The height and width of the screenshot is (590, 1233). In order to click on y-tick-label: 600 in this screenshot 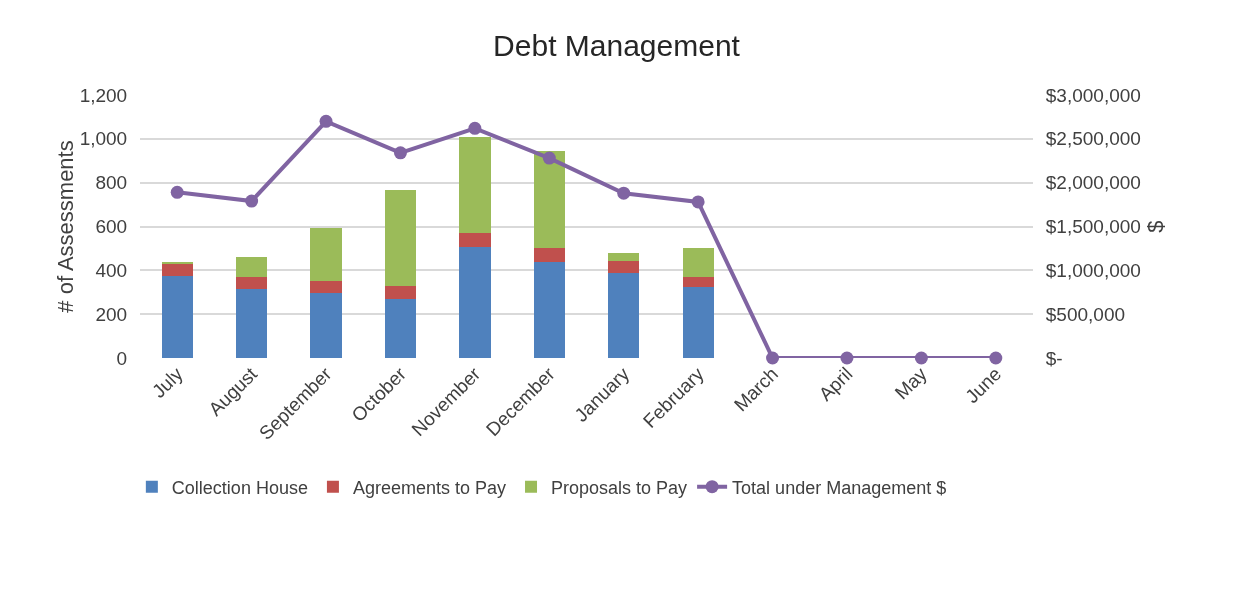, I will do `click(111, 227)`.